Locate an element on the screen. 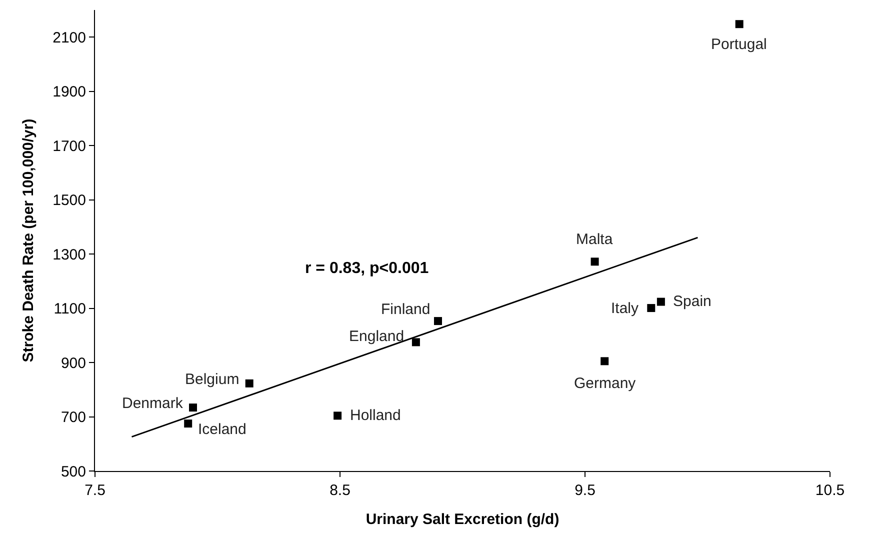  y-tick-label: 2100 is located at coordinates (69, 37).